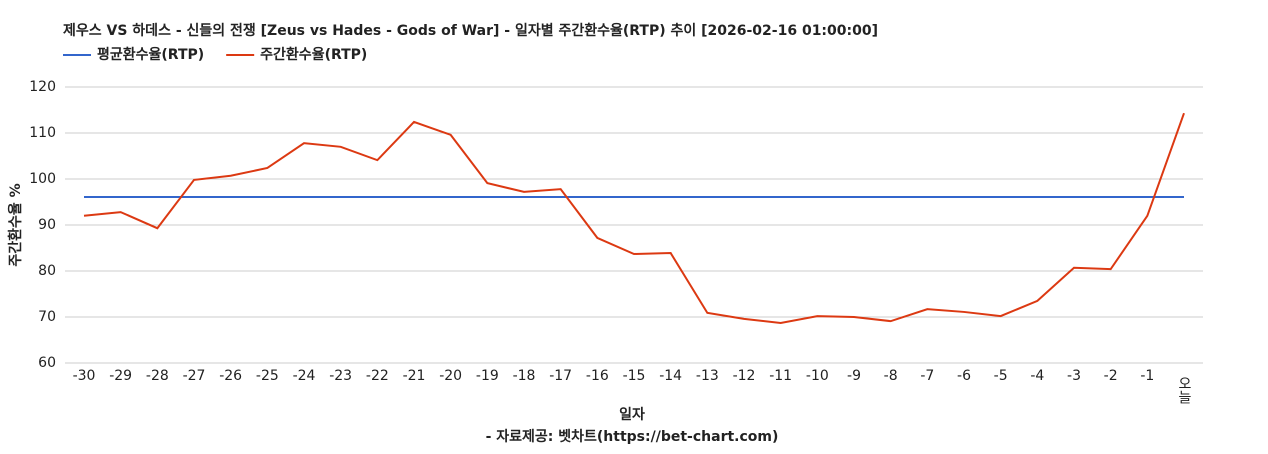 The width and height of the screenshot is (1268, 454). Describe the element at coordinates (84, 376) in the screenshot. I see `x-tick-label: -30` at that location.